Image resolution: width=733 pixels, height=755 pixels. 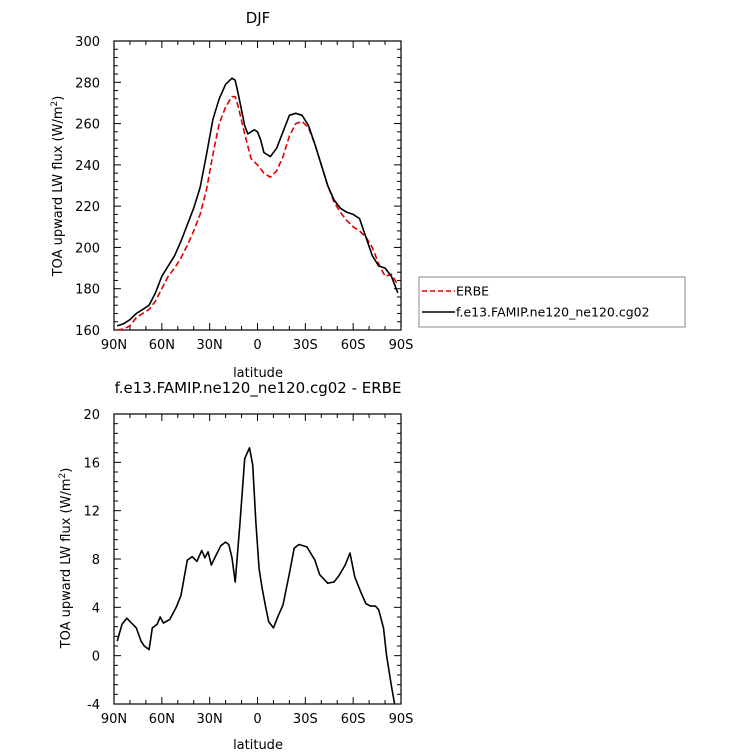 I want to click on chart-title: DJF, so click(x=258, y=18).